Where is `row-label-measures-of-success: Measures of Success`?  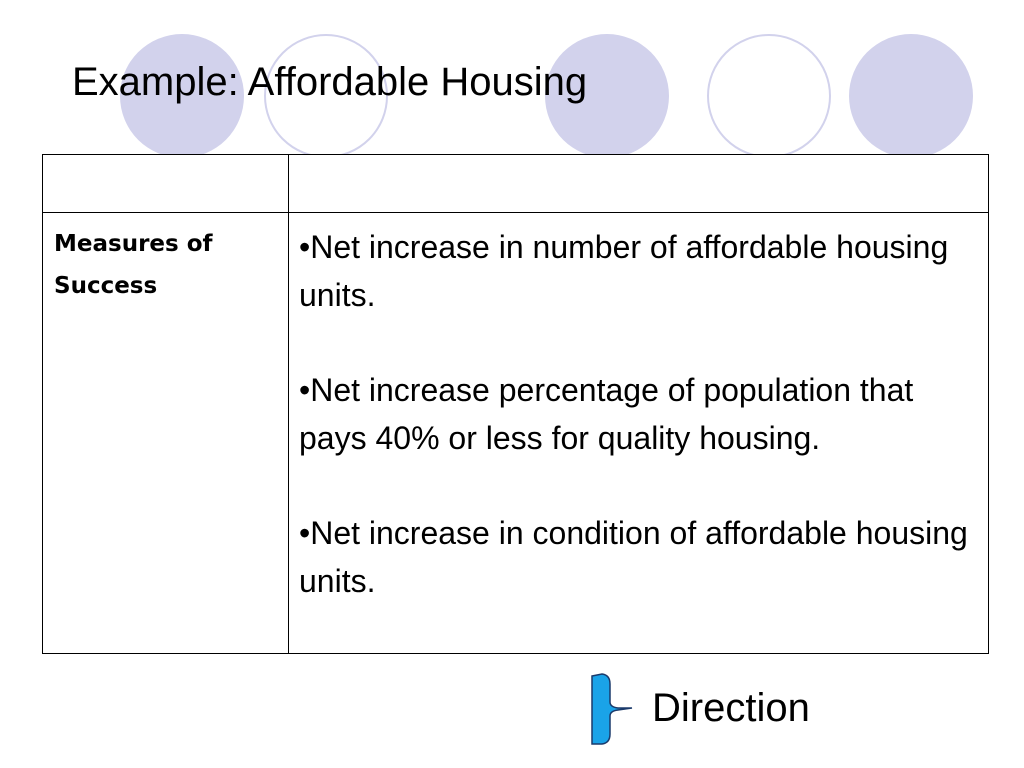
row-label-measures-of-success: Measures of Success is located at coordinates (133, 265).